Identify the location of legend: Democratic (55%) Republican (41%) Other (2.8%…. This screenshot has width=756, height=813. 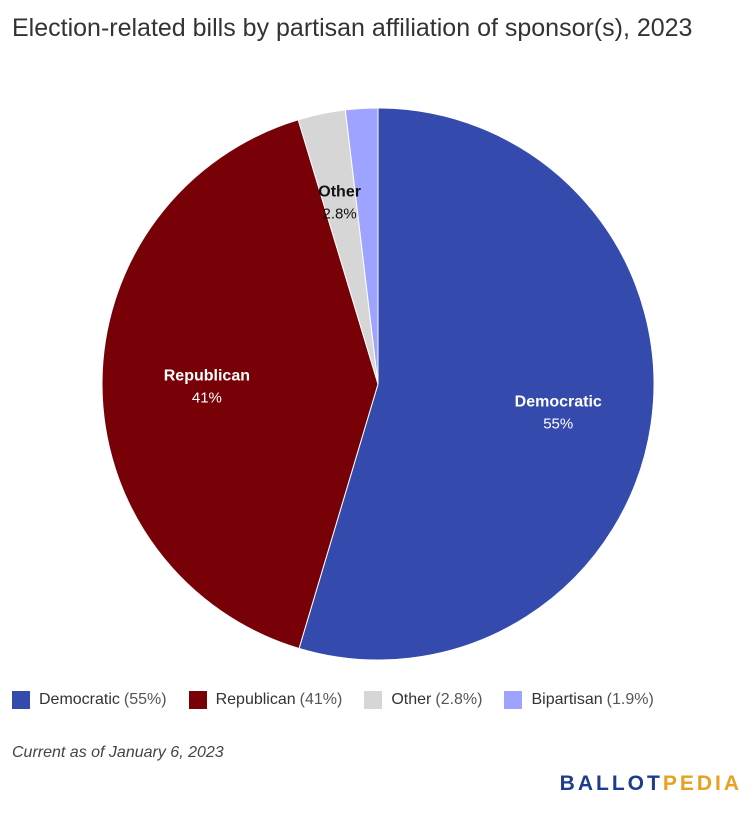
(344, 700).